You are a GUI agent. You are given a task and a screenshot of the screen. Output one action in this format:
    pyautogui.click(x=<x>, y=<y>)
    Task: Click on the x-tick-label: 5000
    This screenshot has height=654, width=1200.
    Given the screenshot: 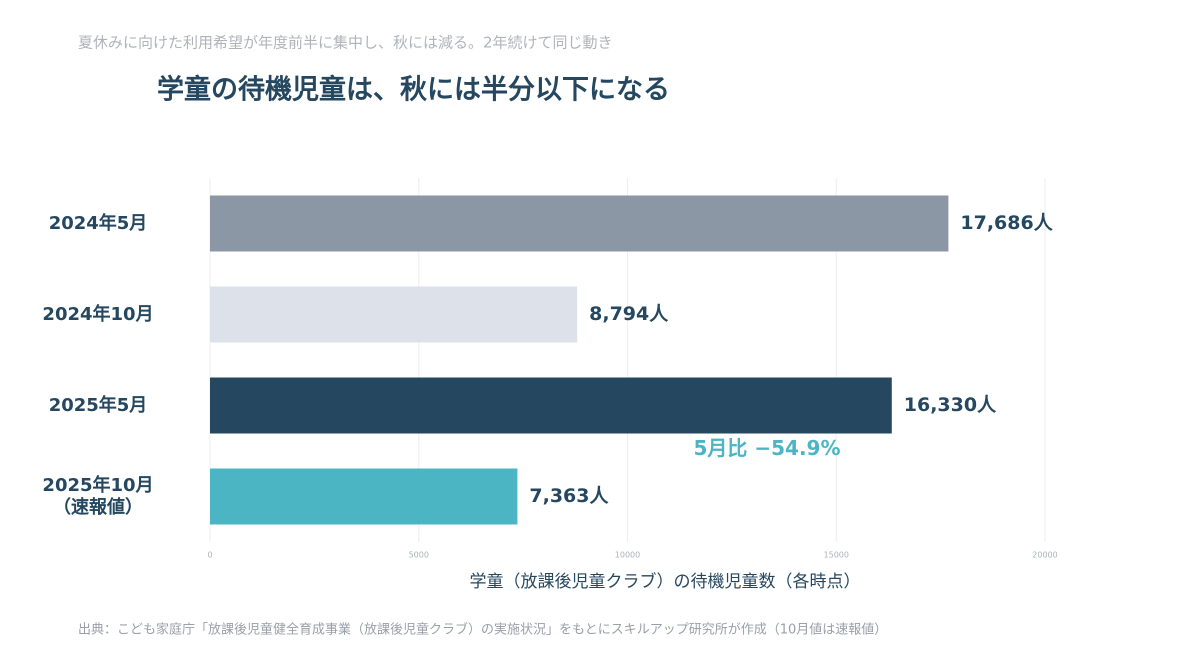 What is the action you would take?
    pyautogui.click(x=419, y=555)
    